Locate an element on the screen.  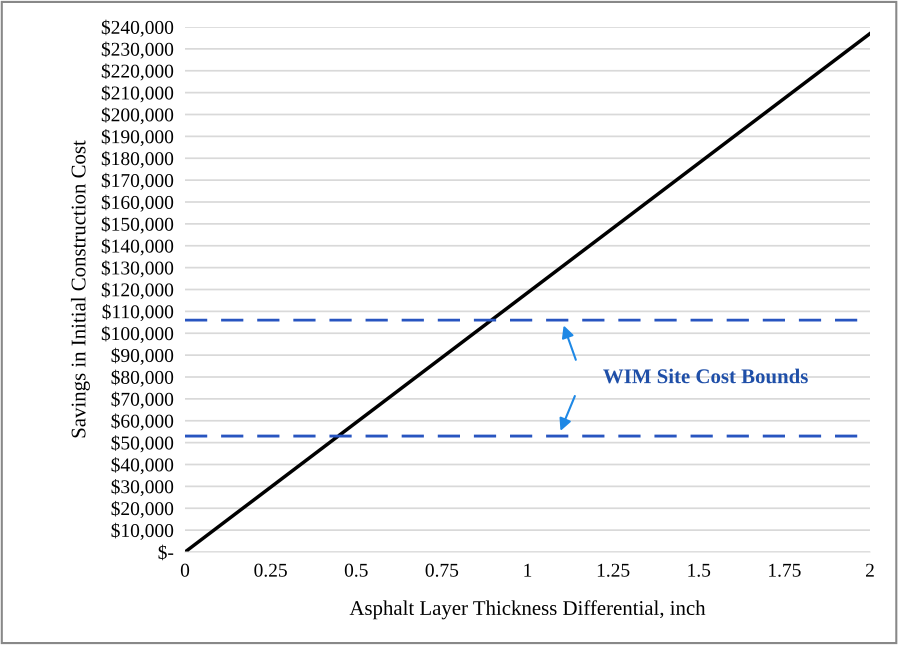
y-tick-label: $210,000 is located at coordinates (138, 93).